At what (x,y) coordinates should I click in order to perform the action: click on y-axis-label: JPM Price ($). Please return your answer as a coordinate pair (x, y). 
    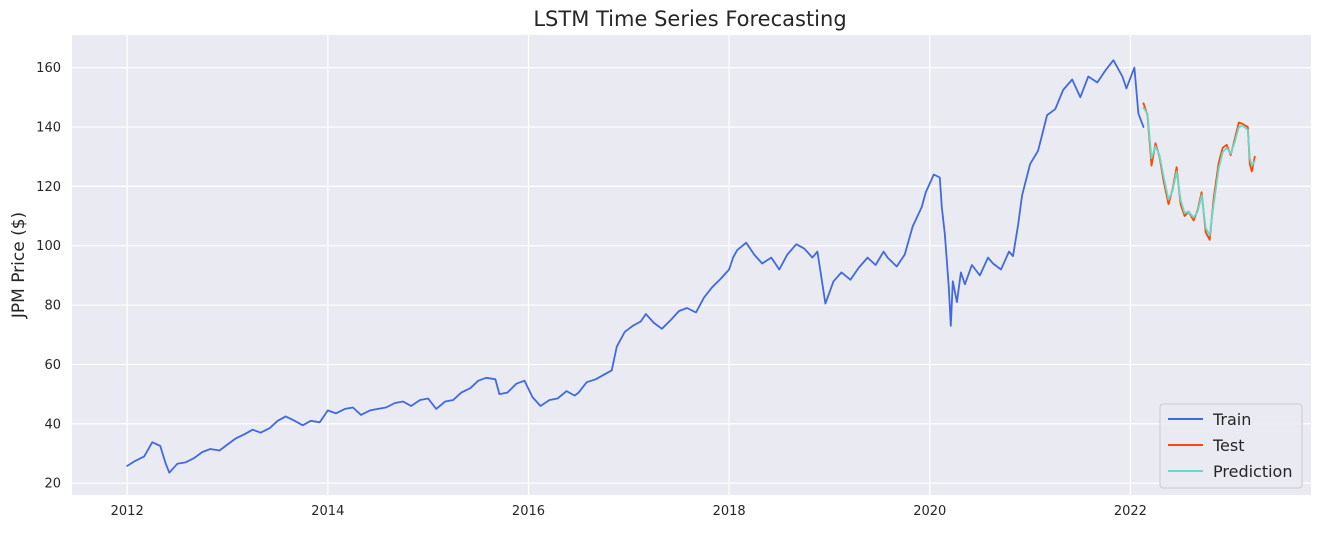
    Looking at the image, I should click on (19, 265).